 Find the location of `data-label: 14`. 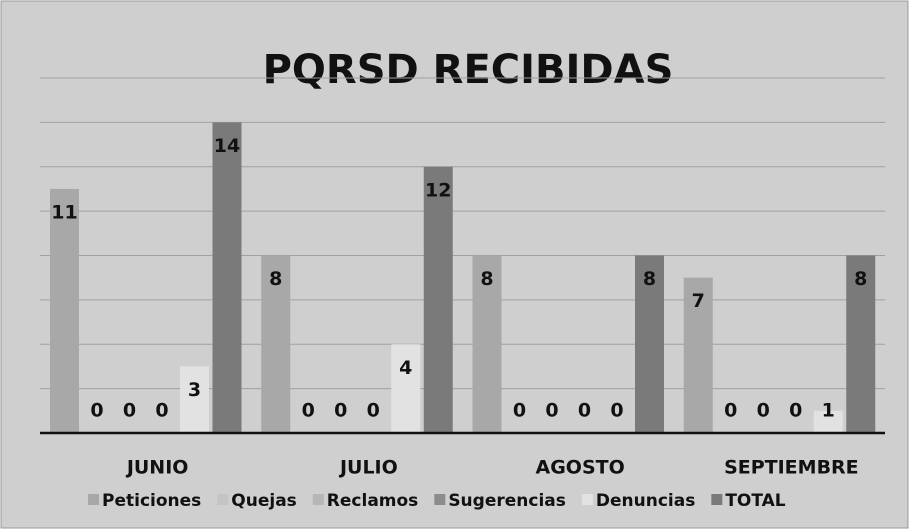

data-label: 14 is located at coordinates (227, 146).